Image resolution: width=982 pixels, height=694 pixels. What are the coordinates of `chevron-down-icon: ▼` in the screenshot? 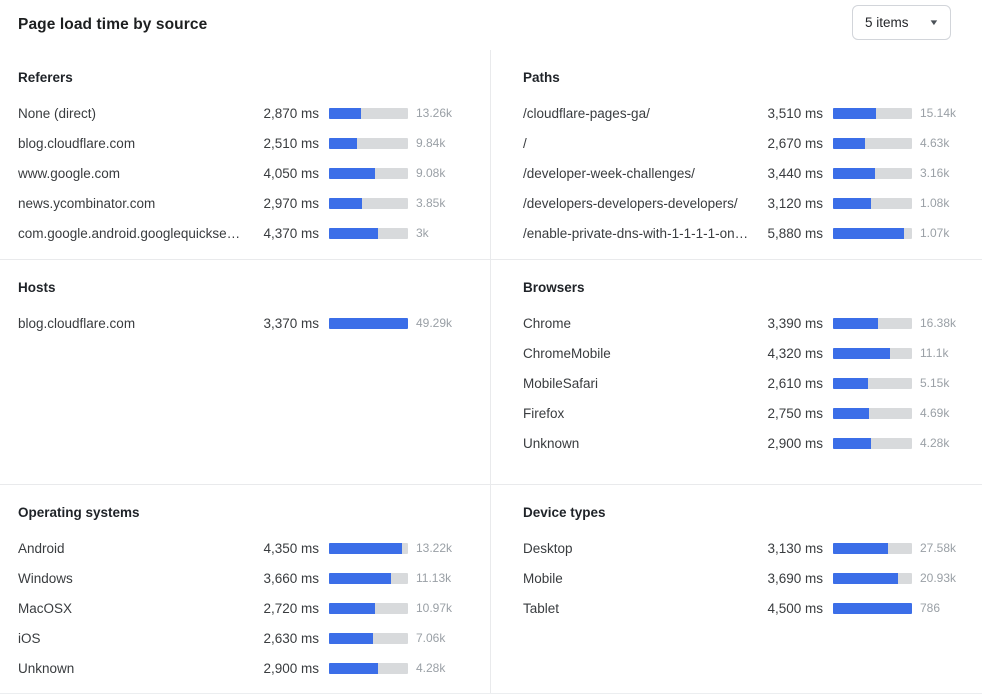 It's located at (934, 22).